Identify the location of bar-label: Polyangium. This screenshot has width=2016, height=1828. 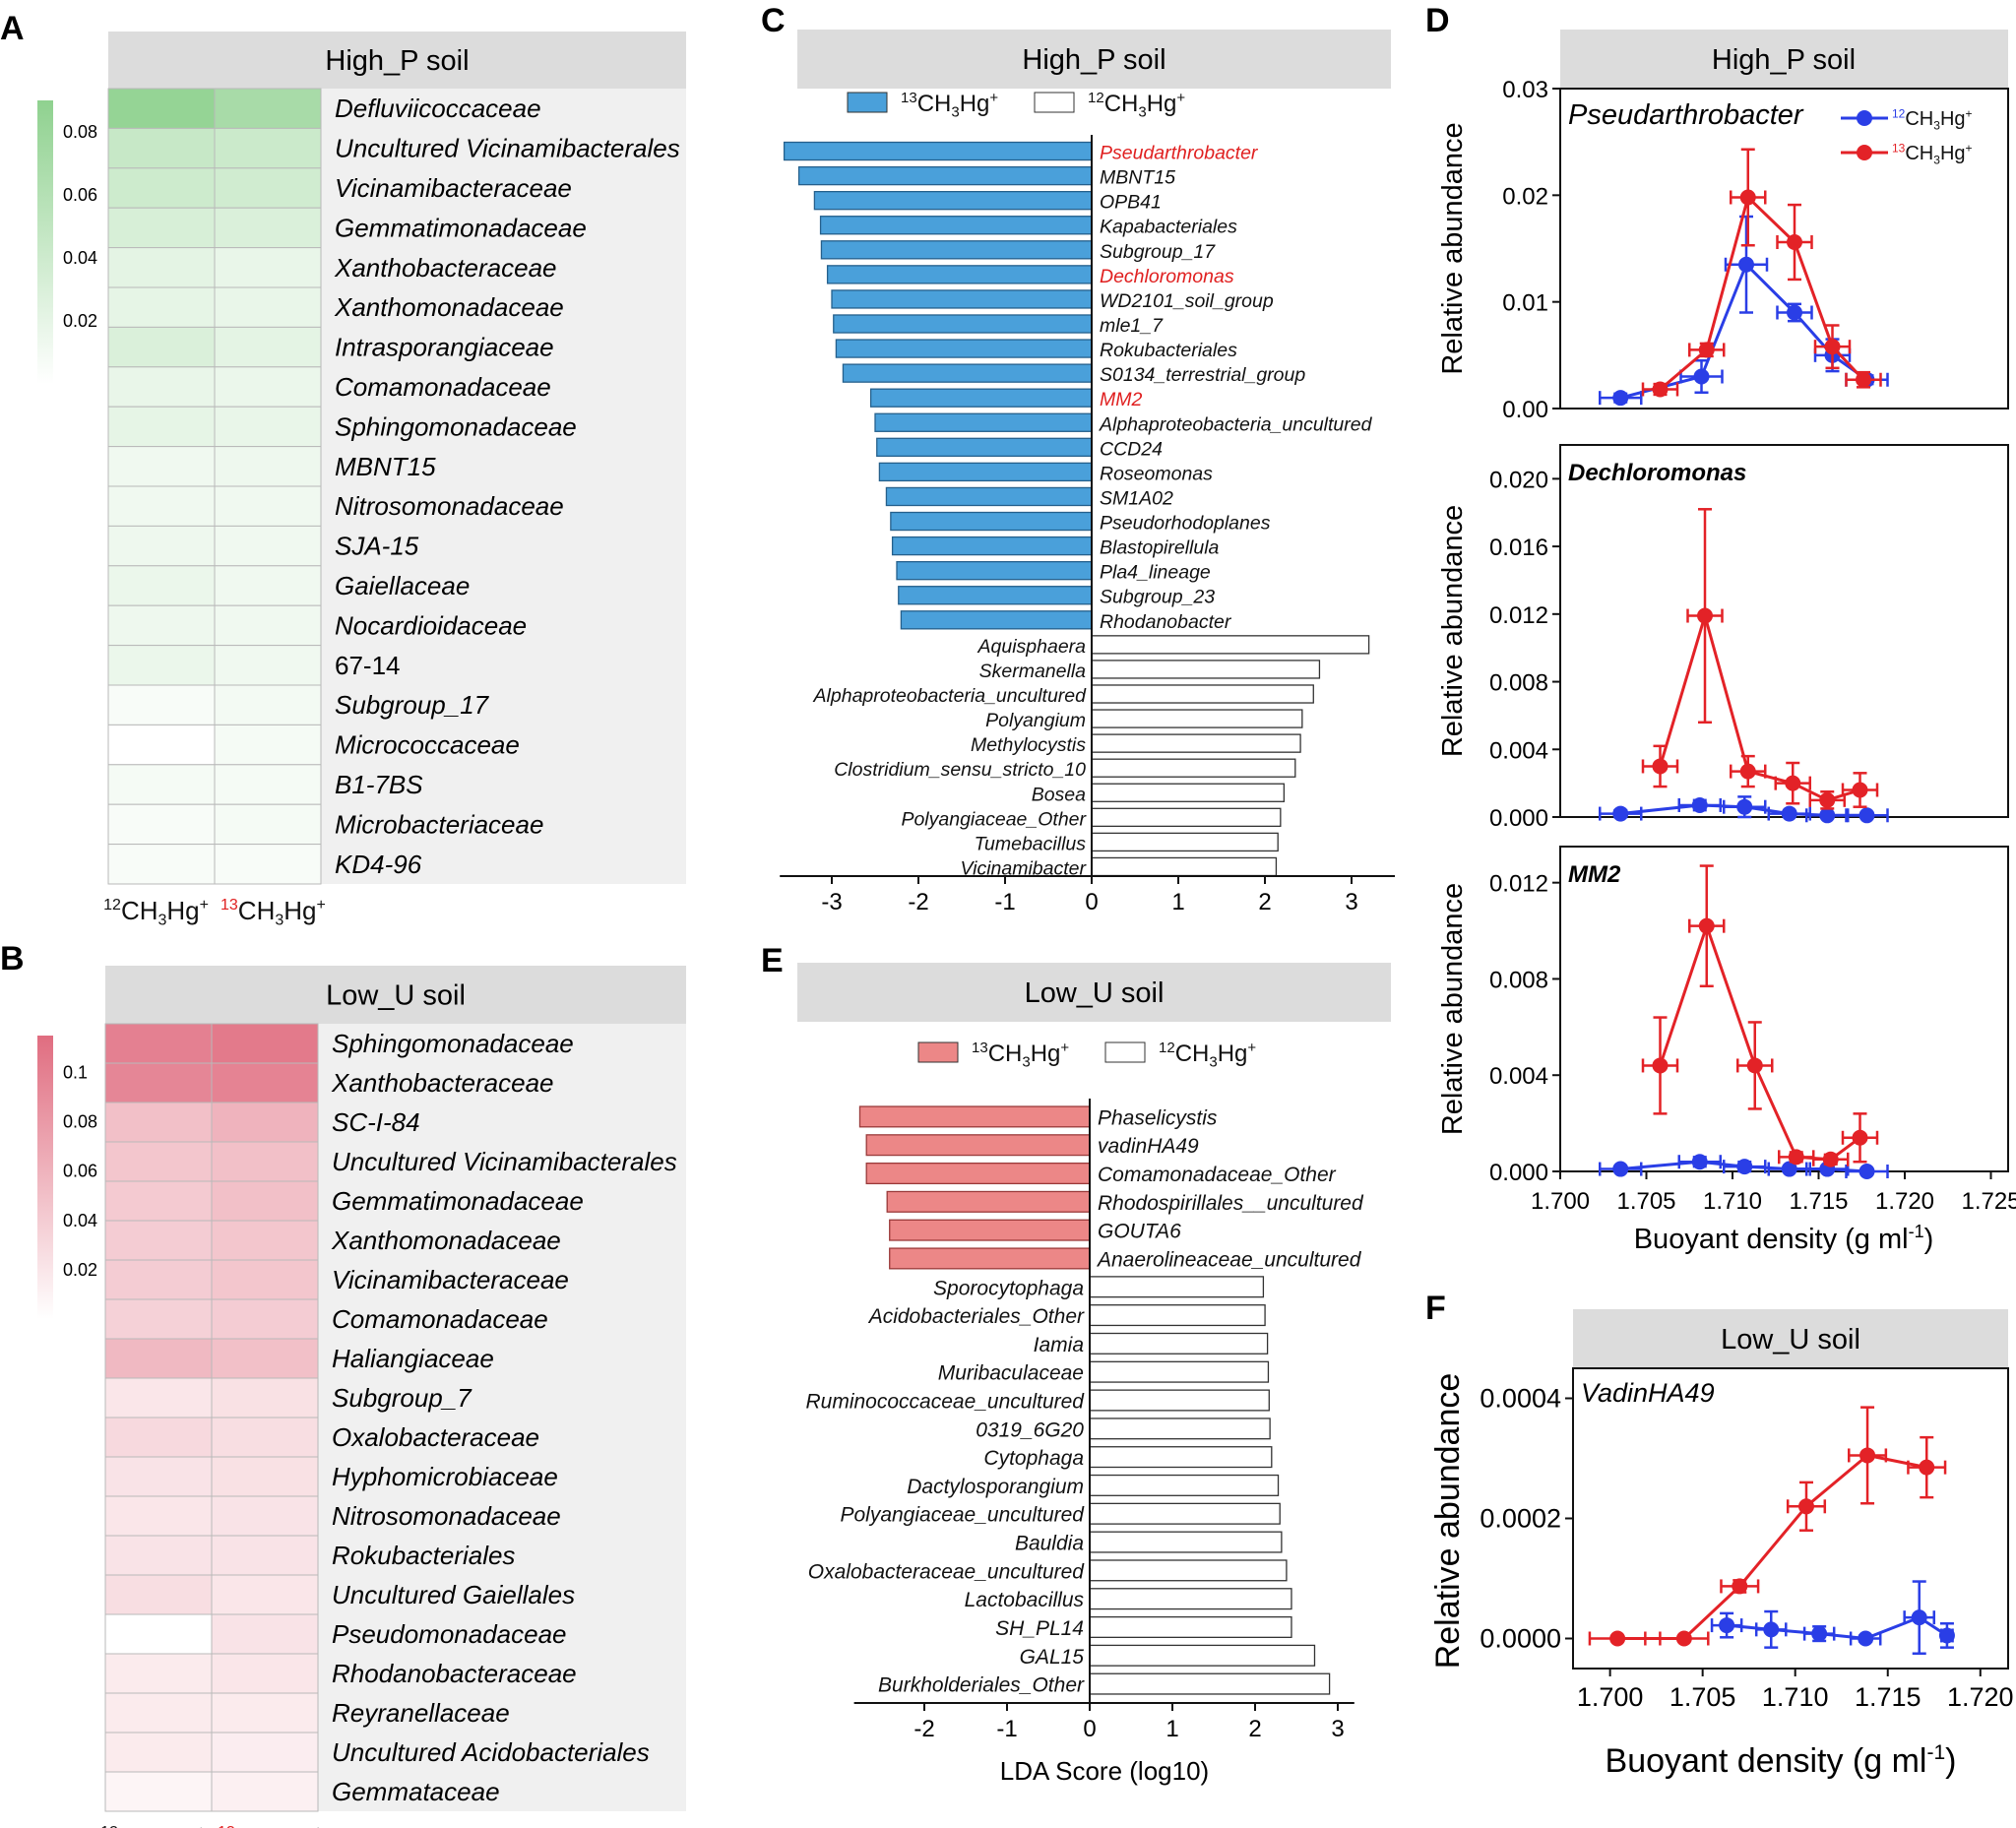
(1035, 720).